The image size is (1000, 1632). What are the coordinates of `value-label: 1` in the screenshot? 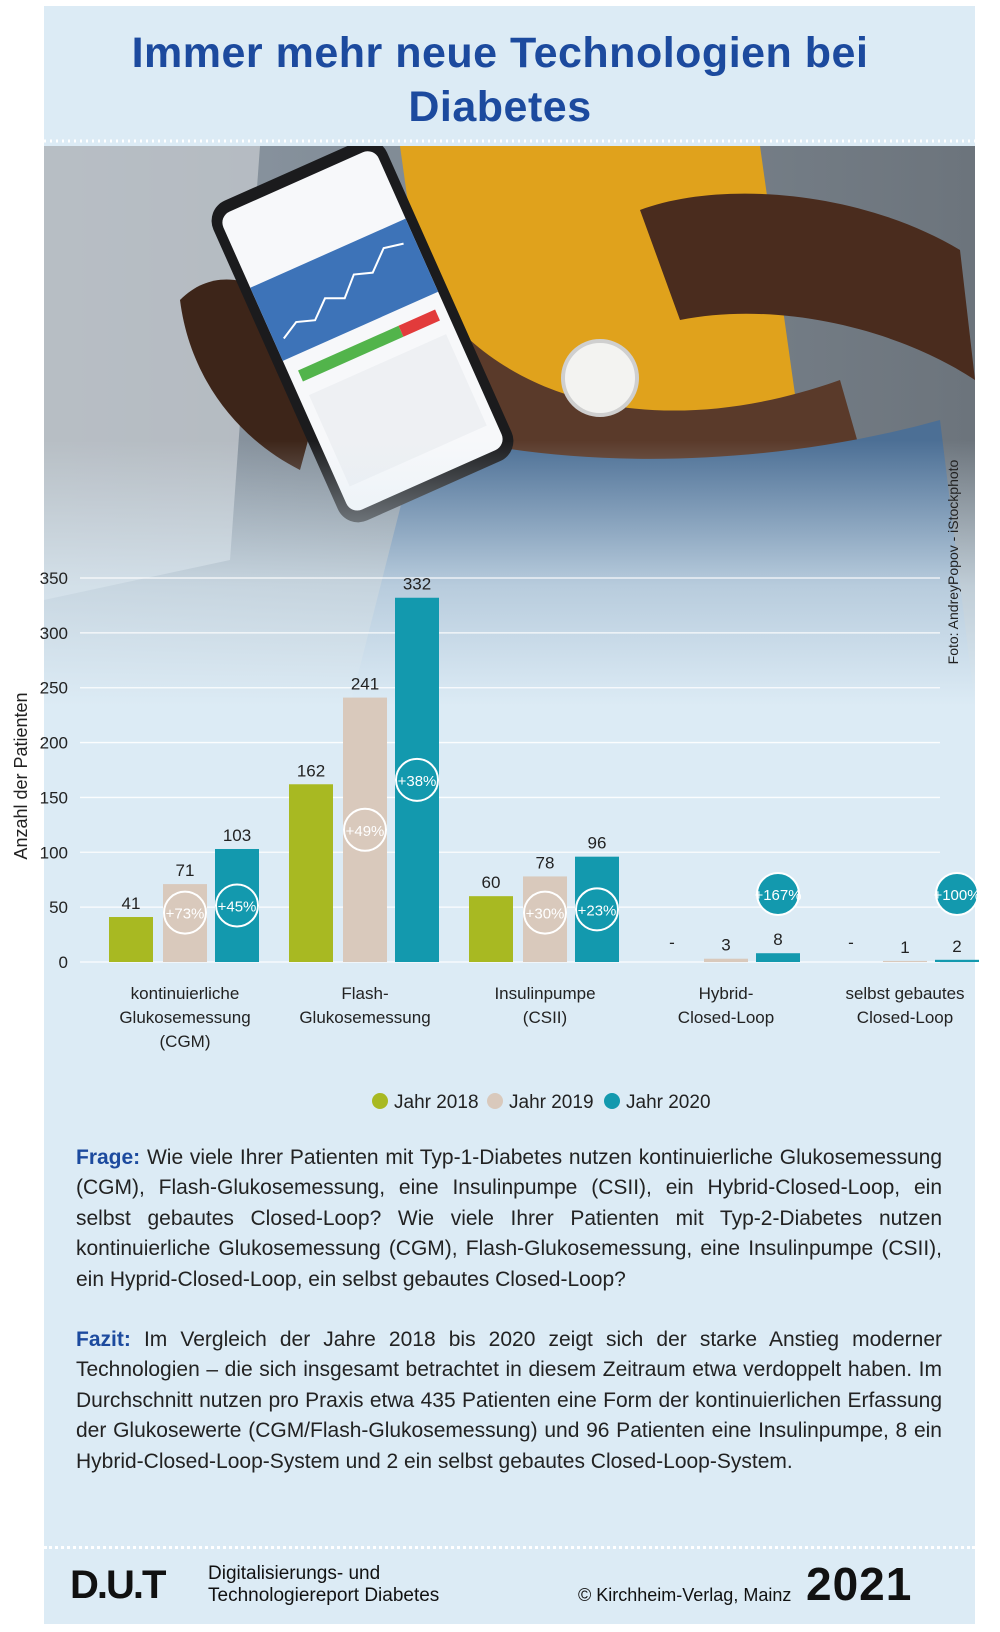 It's located at (904, 947).